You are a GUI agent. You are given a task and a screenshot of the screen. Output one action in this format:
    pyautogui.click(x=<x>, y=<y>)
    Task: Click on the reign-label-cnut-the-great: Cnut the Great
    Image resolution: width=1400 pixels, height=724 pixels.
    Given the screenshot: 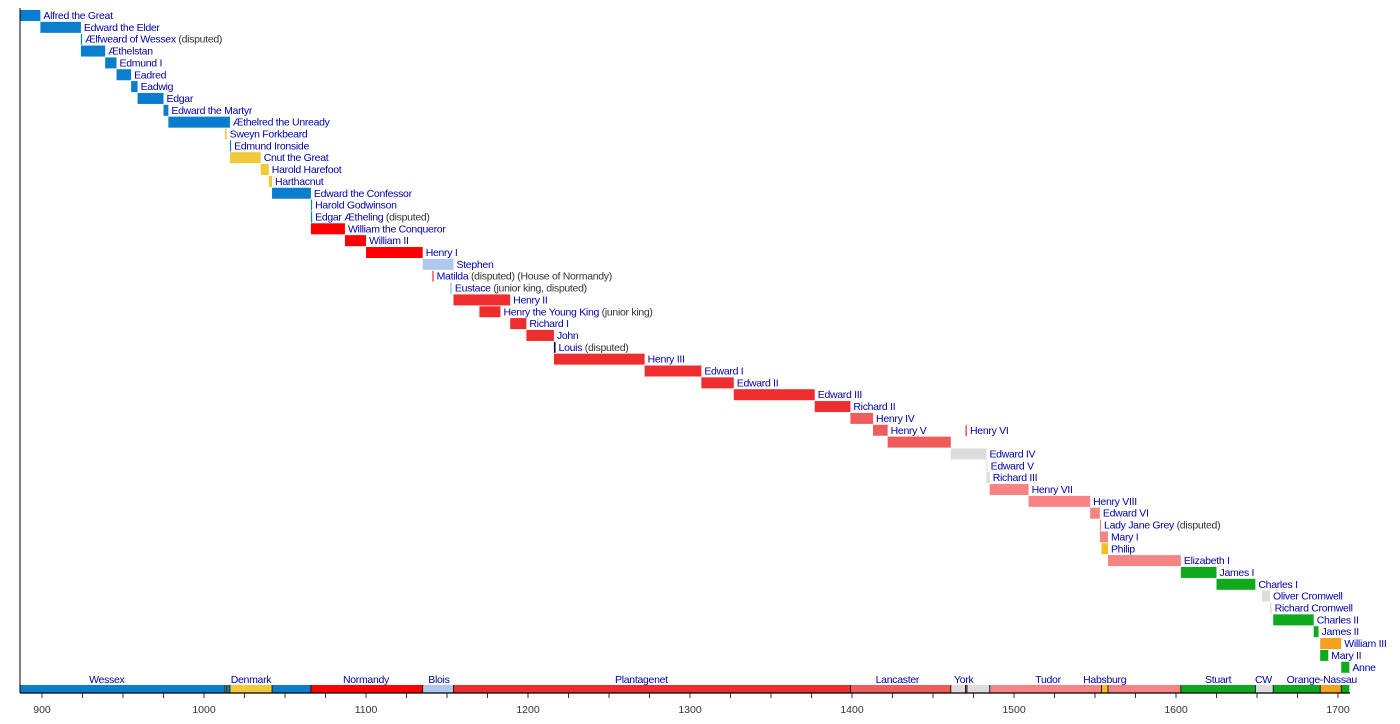 What is the action you would take?
    pyautogui.click(x=296, y=158)
    